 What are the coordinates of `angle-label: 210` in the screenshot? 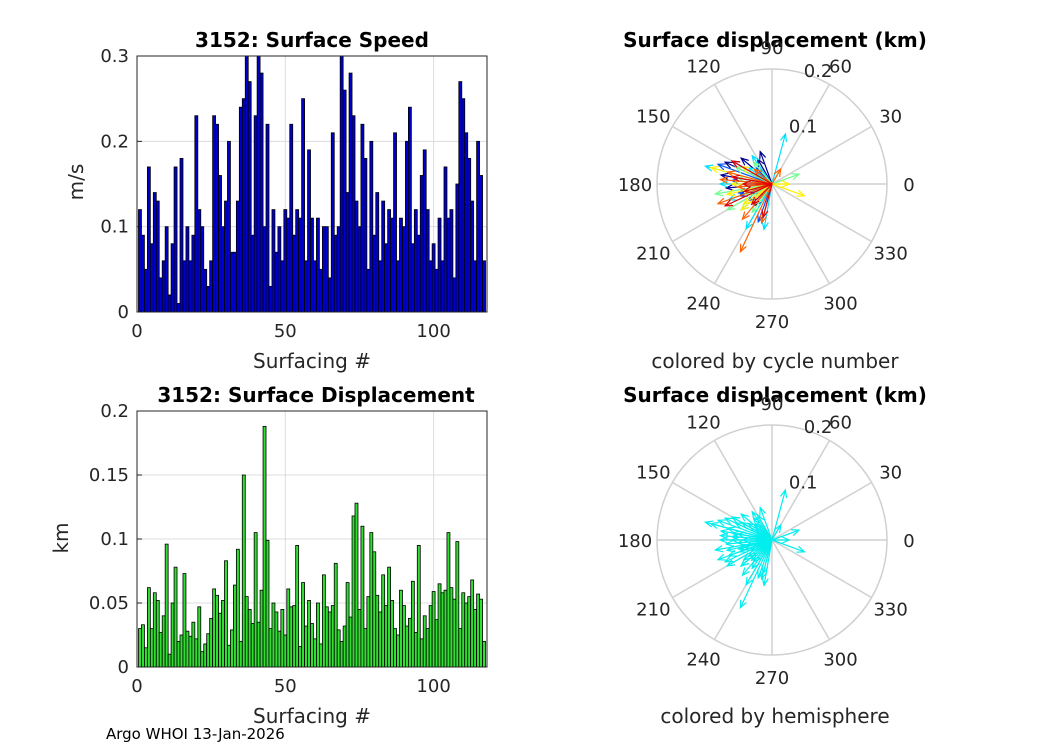 It's located at (653, 254).